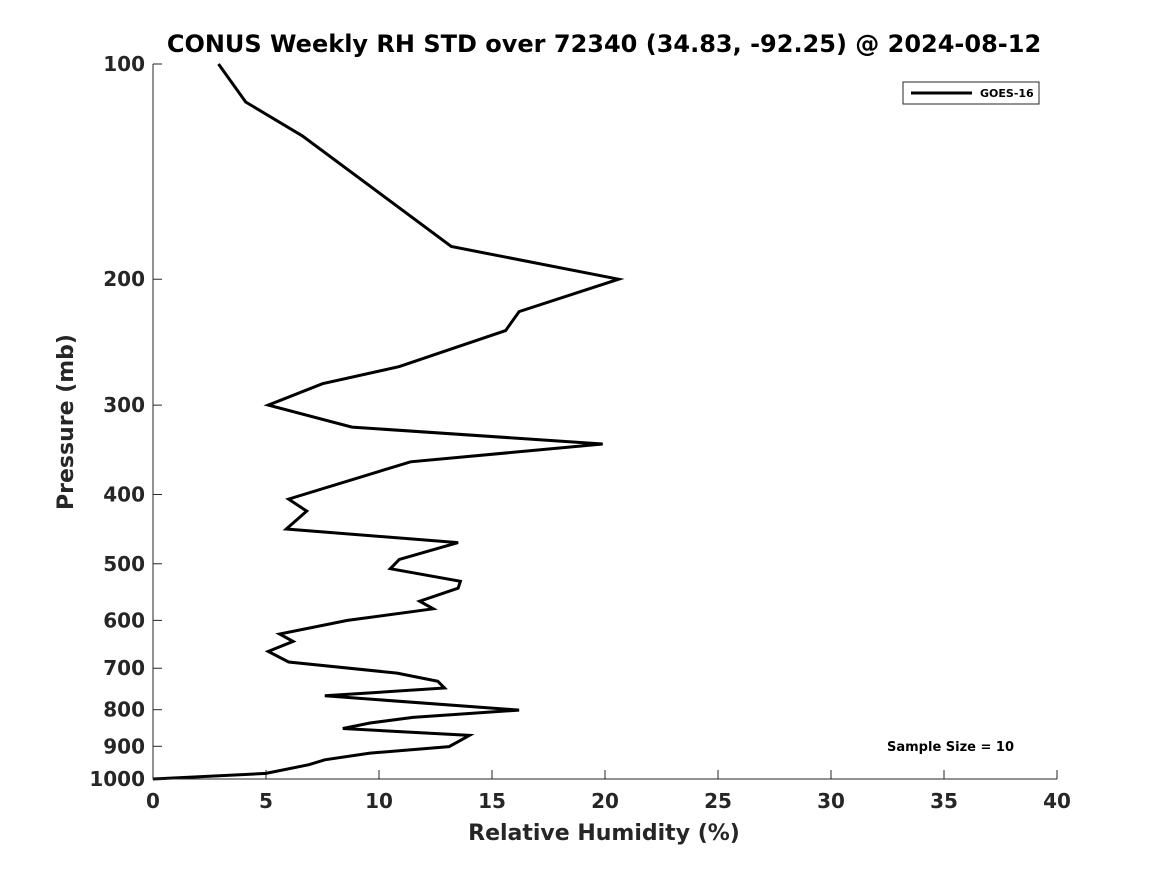 The image size is (1167, 875). Describe the element at coordinates (604, 833) in the screenshot. I see `x-axis-label: Relative Humidity (%)` at that location.